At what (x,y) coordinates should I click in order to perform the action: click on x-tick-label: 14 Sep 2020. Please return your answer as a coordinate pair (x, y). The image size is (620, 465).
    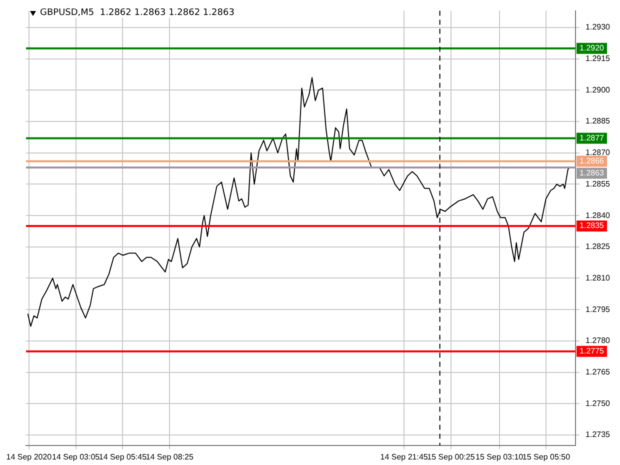
    Looking at the image, I should click on (29, 457).